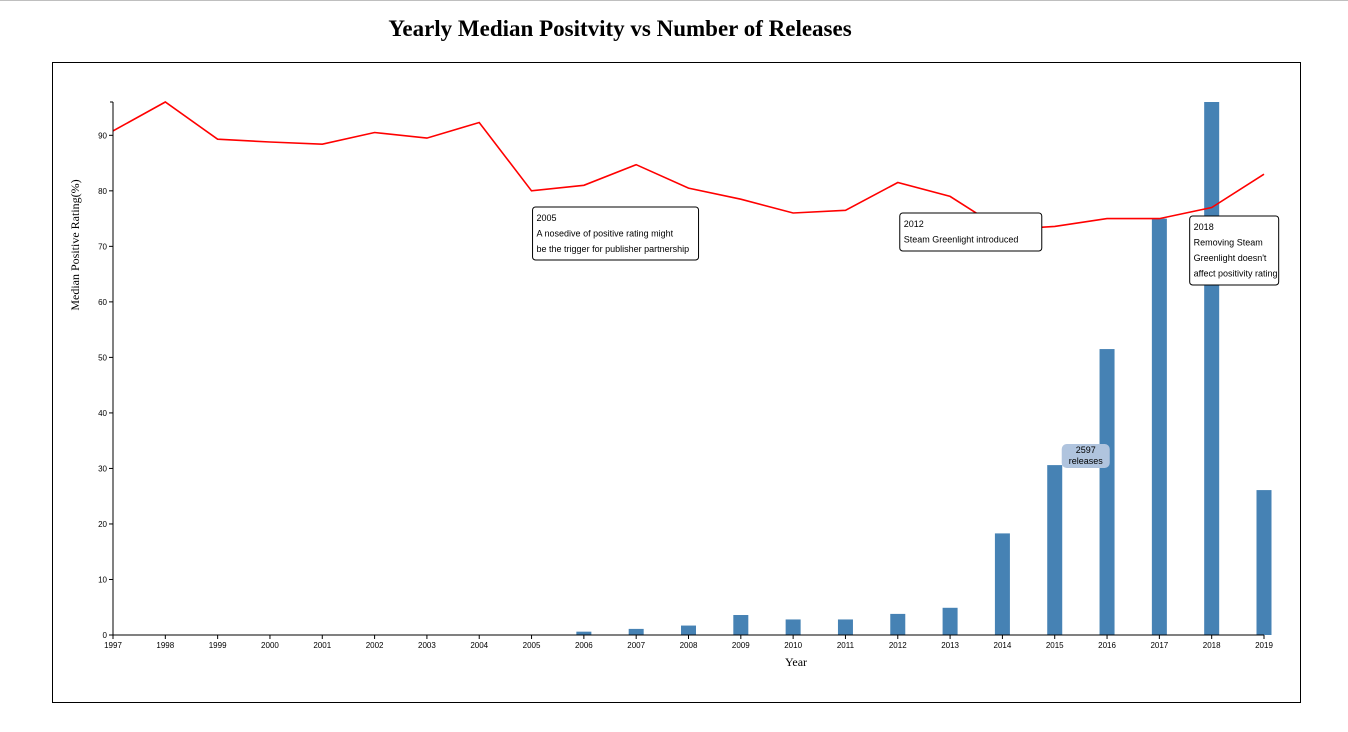  What do you see at coordinates (1159, 645) in the screenshot?
I see `x-tick-label-2017: 2017` at bounding box center [1159, 645].